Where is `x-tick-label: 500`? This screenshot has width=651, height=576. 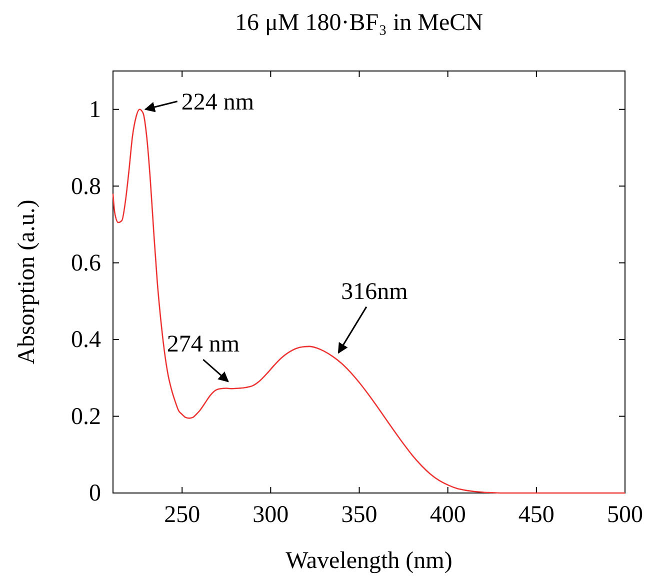
x-tick-label: 500 is located at coordinates (625, 515).